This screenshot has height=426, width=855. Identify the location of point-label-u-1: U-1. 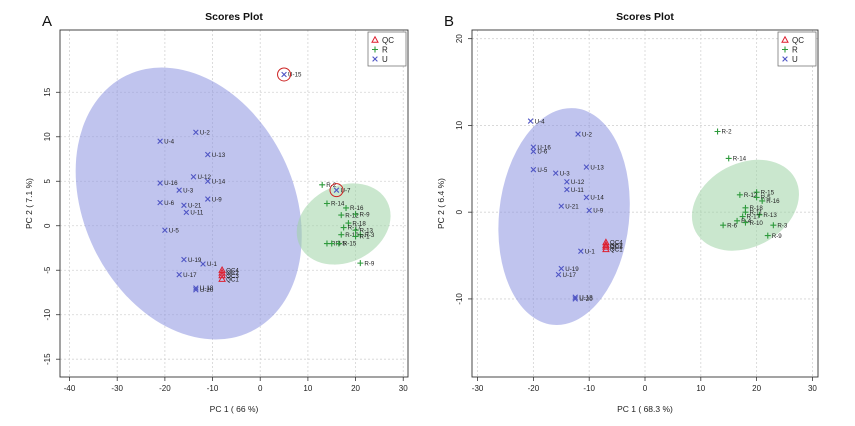
(590, 251).